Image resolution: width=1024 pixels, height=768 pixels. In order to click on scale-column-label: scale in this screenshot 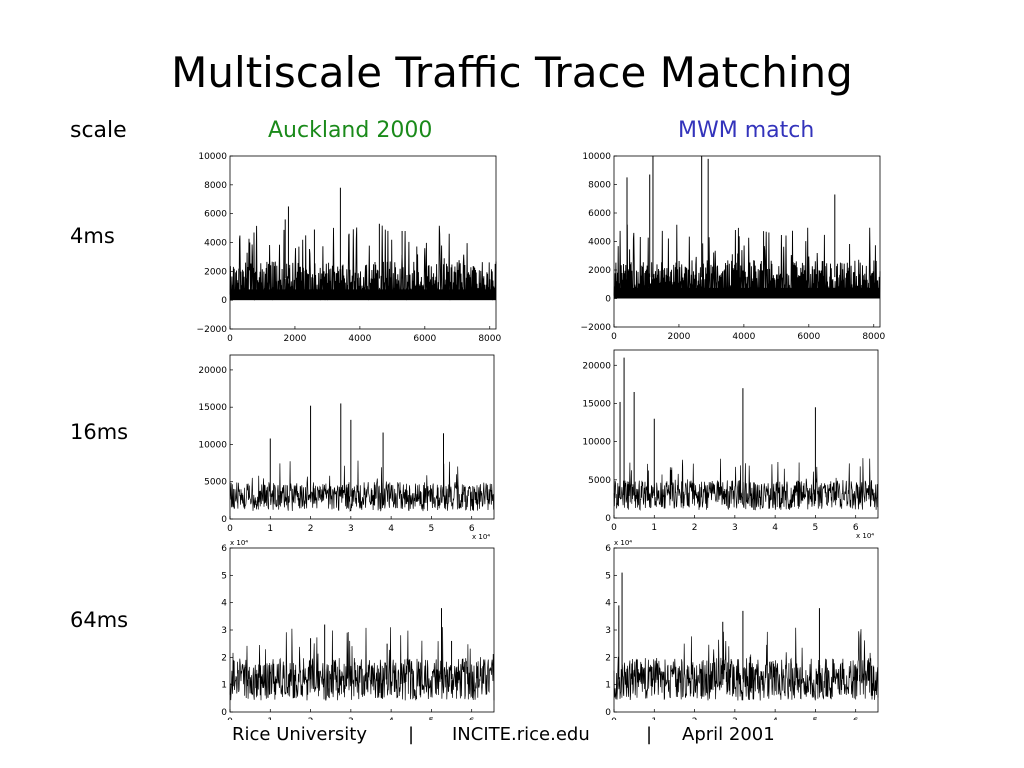, I will do `click(98, 130)`.